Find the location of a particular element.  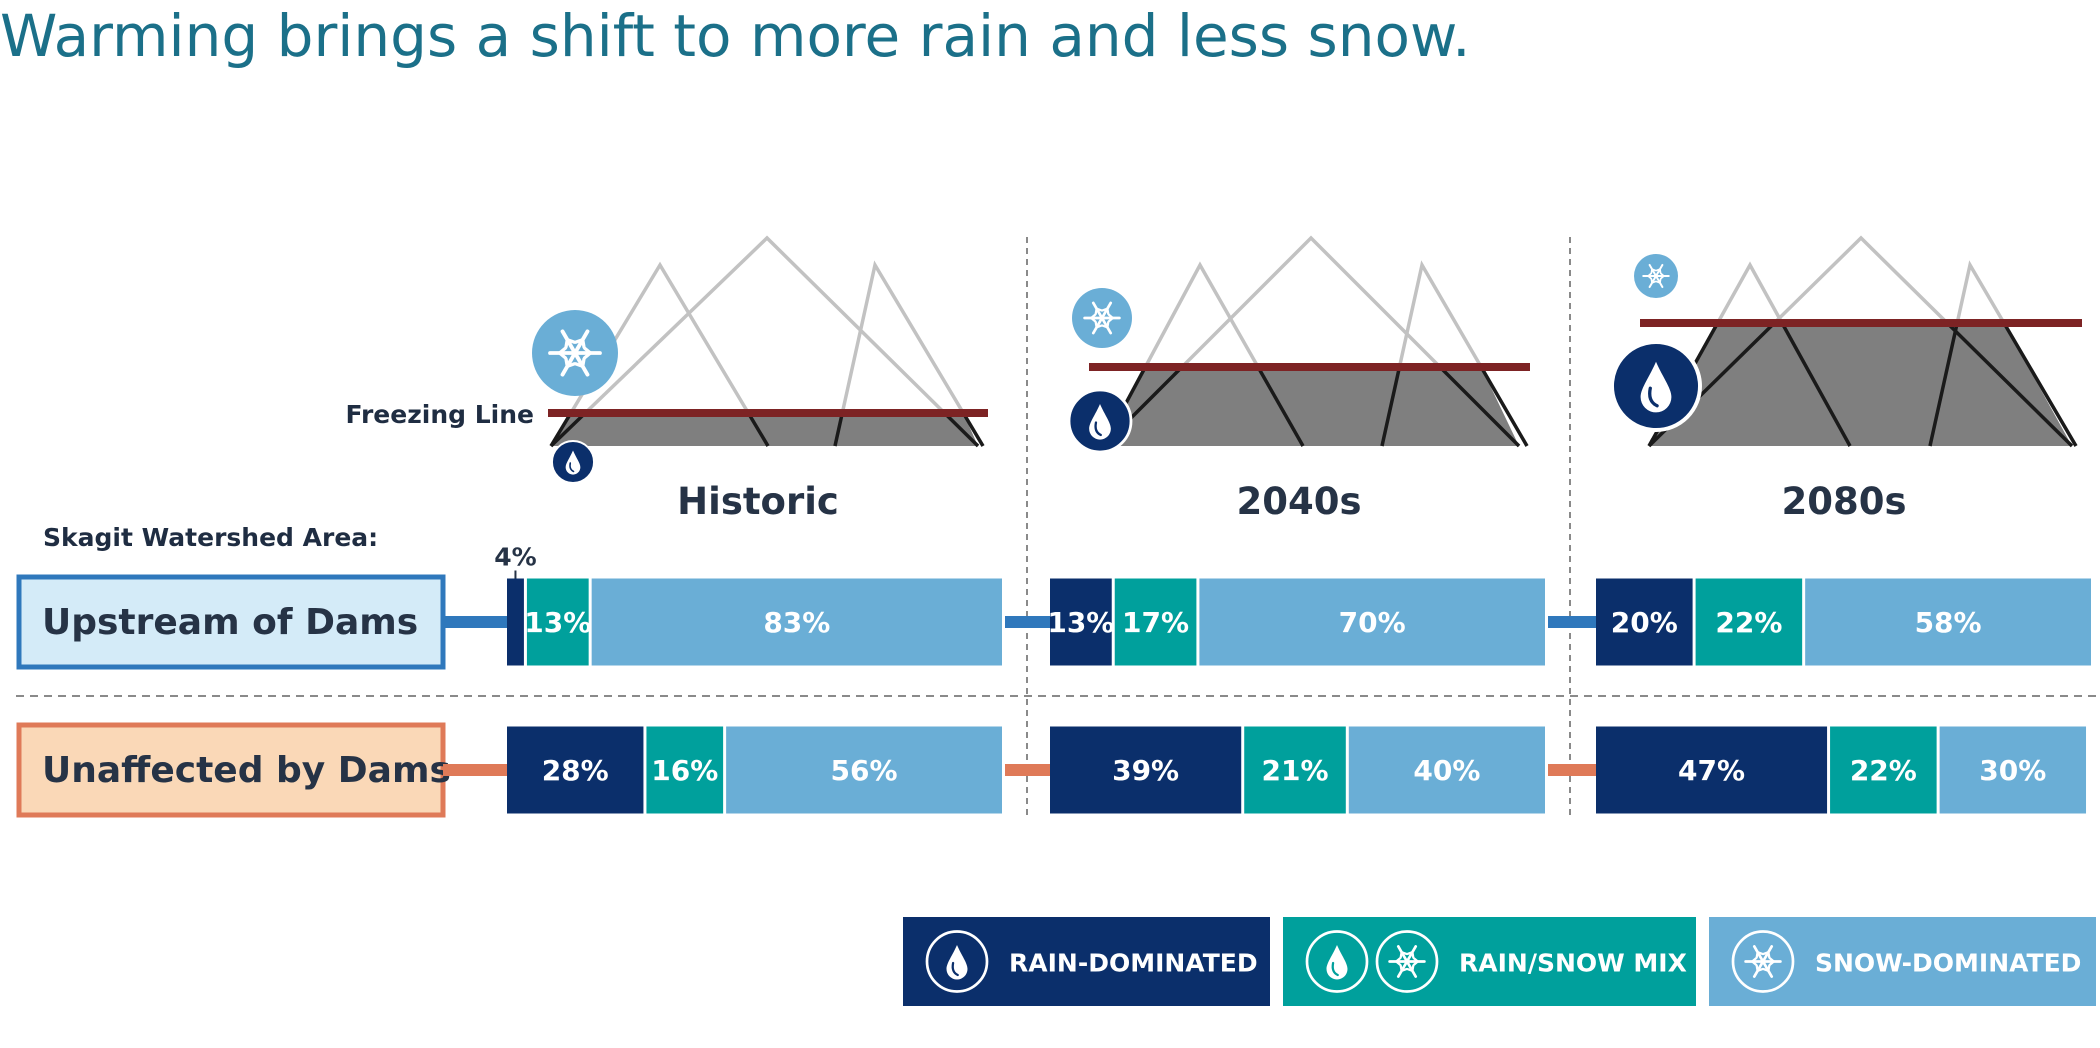

legend-item: RAIN-DOMINATED is located at coordinates (1086, 961).